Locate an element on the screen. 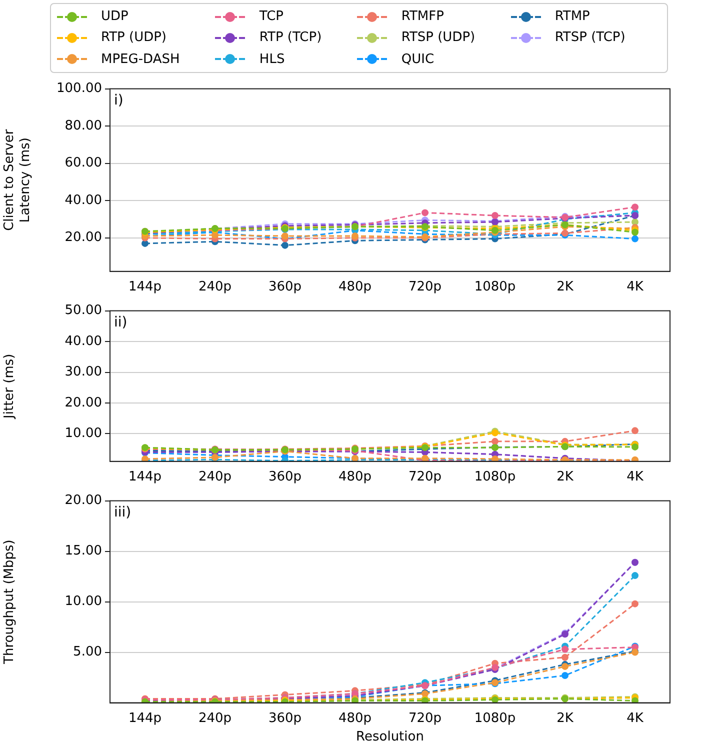 The width and height of the screenshot is (702, 747). y-tick-label: 60.00 is located at coordinates (83, 163).